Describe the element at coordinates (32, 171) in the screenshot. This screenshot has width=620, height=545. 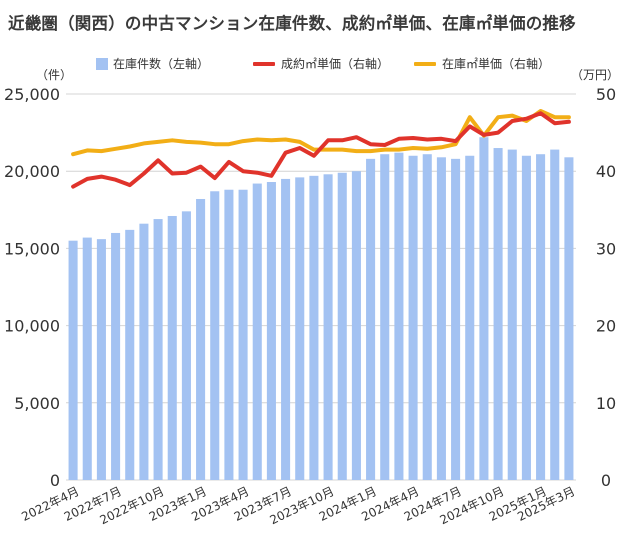
I see `left-tick-label: 20,000` at that location.